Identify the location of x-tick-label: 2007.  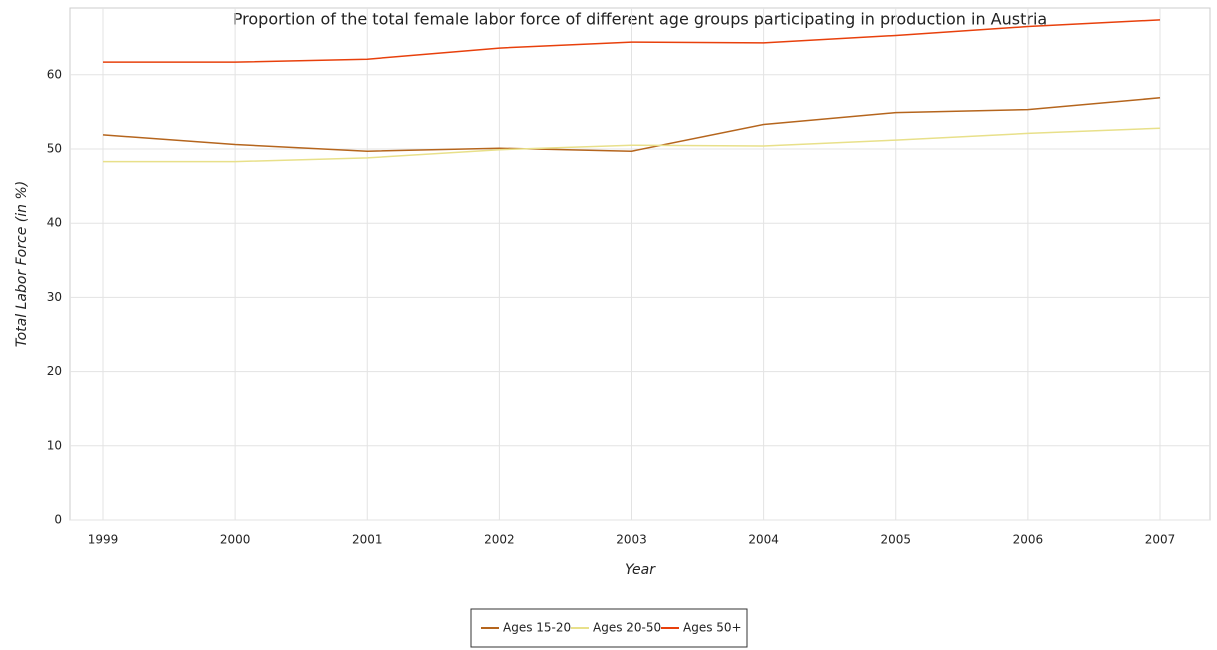
(1160, 540).